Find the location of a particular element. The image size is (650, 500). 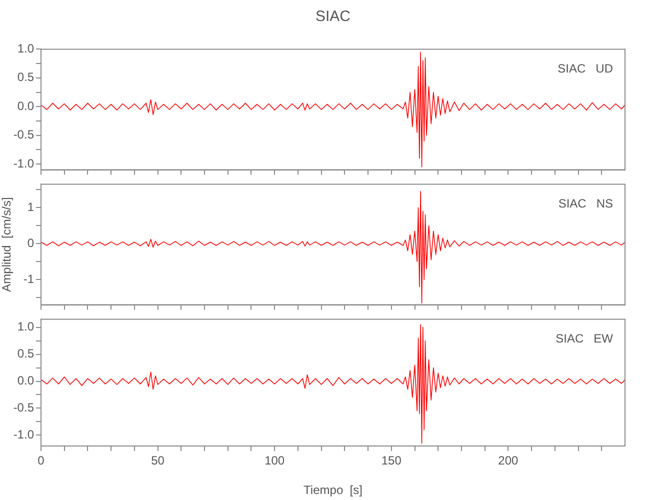

y-tick-label: -1 is located at coordinates (28, 279).